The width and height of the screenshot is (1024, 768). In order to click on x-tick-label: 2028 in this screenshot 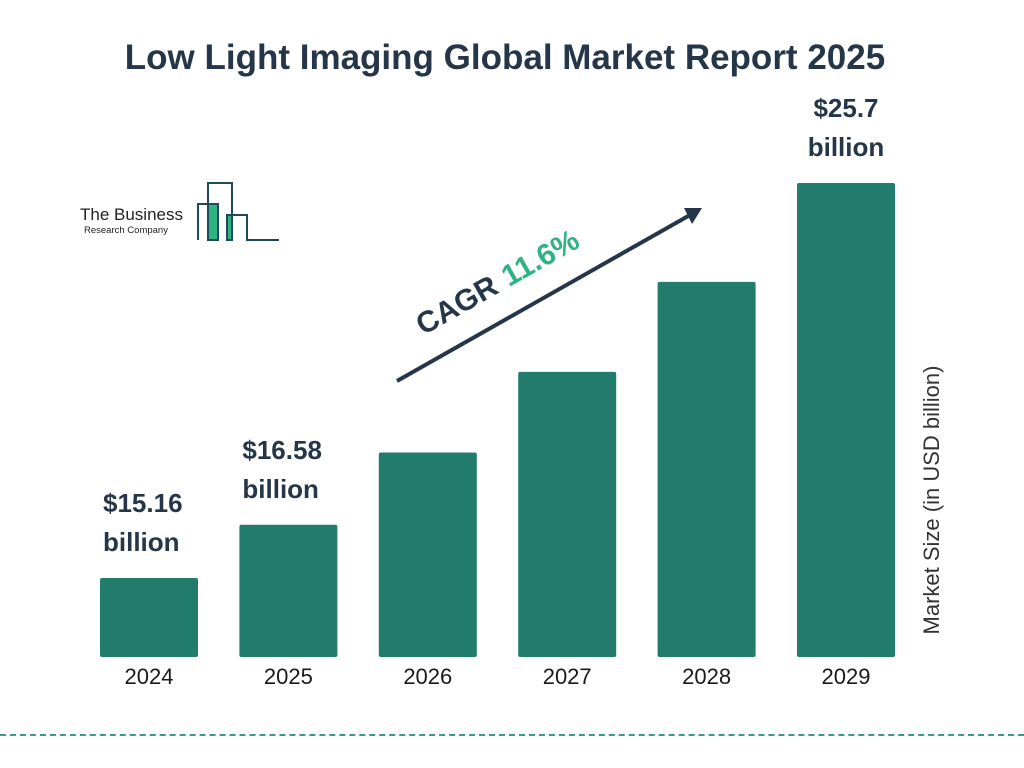, I will do `click(707, 676)`.